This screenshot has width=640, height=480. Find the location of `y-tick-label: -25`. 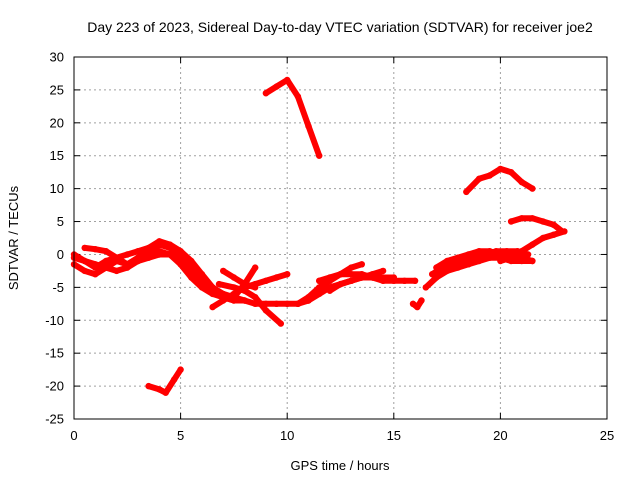

y-tick-label: -25 is located at coordinates (54, 419).